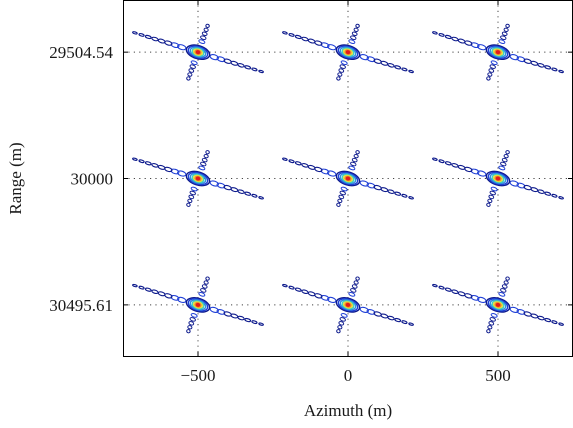 This screenshot has width=573, height=428. I want to click on y-tick-label-1: 30000, so click(92, 179).